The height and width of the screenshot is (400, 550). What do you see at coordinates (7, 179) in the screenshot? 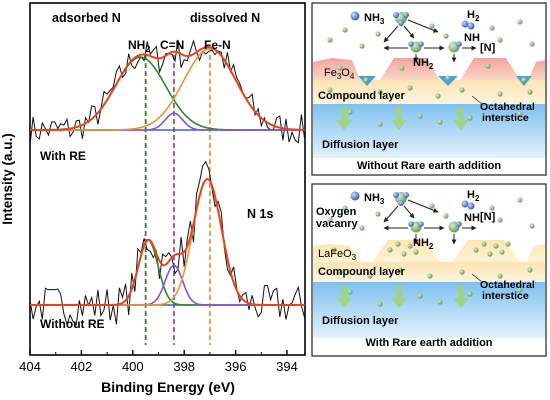
I see `y-axis-label: Intensity (a.u.)` at bounding box center [7, 179].